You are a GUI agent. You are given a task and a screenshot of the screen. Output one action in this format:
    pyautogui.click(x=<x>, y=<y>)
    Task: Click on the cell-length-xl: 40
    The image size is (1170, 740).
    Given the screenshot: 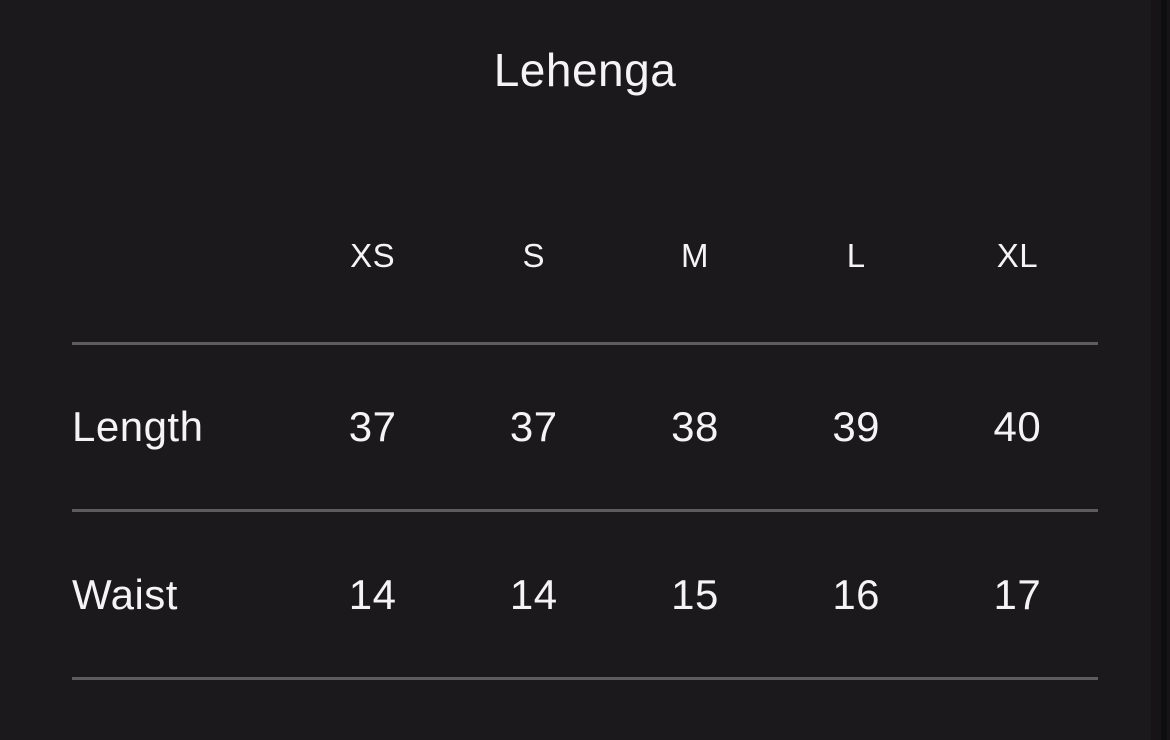 What is the action you would take?
    pyautogui.click(x=1017, y=426)
    